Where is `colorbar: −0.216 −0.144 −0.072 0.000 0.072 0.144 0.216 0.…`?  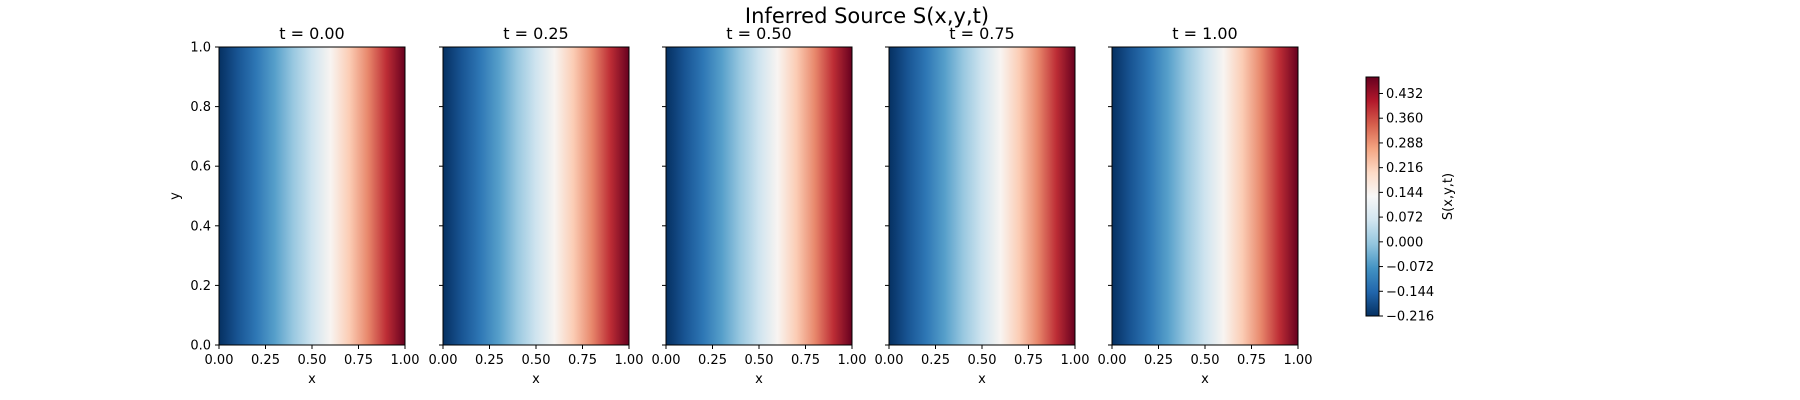 colorbar: −0.216 −0.144 −0.072 0.000 0.072 0.144 0.216 0.… is located at coordinates (1410, 200).